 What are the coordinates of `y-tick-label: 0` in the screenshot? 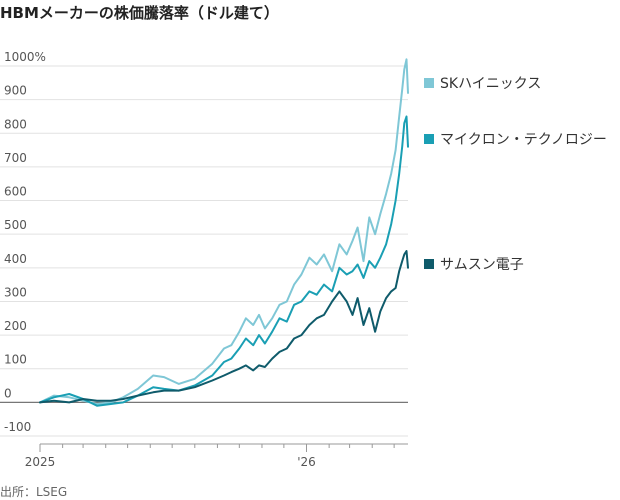 It's located at (8, 393).